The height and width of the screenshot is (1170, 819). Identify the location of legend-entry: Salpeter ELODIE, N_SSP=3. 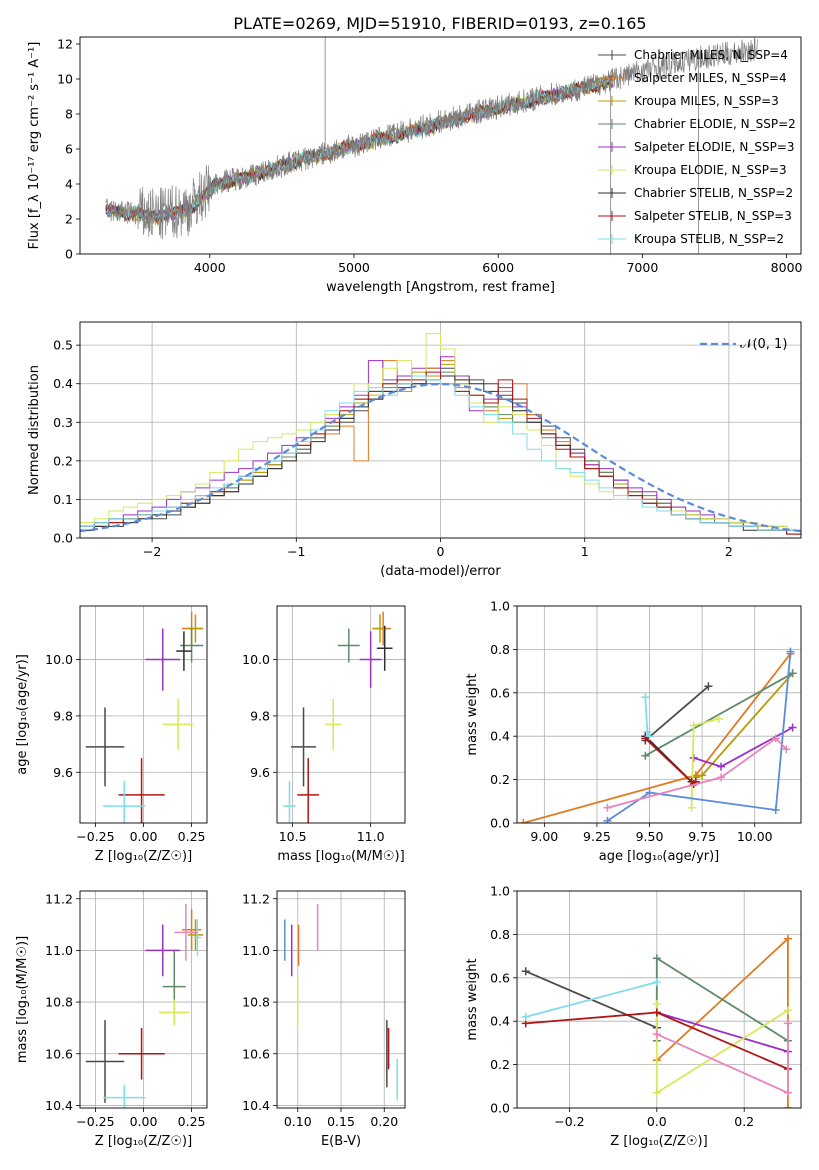
(714, 147).